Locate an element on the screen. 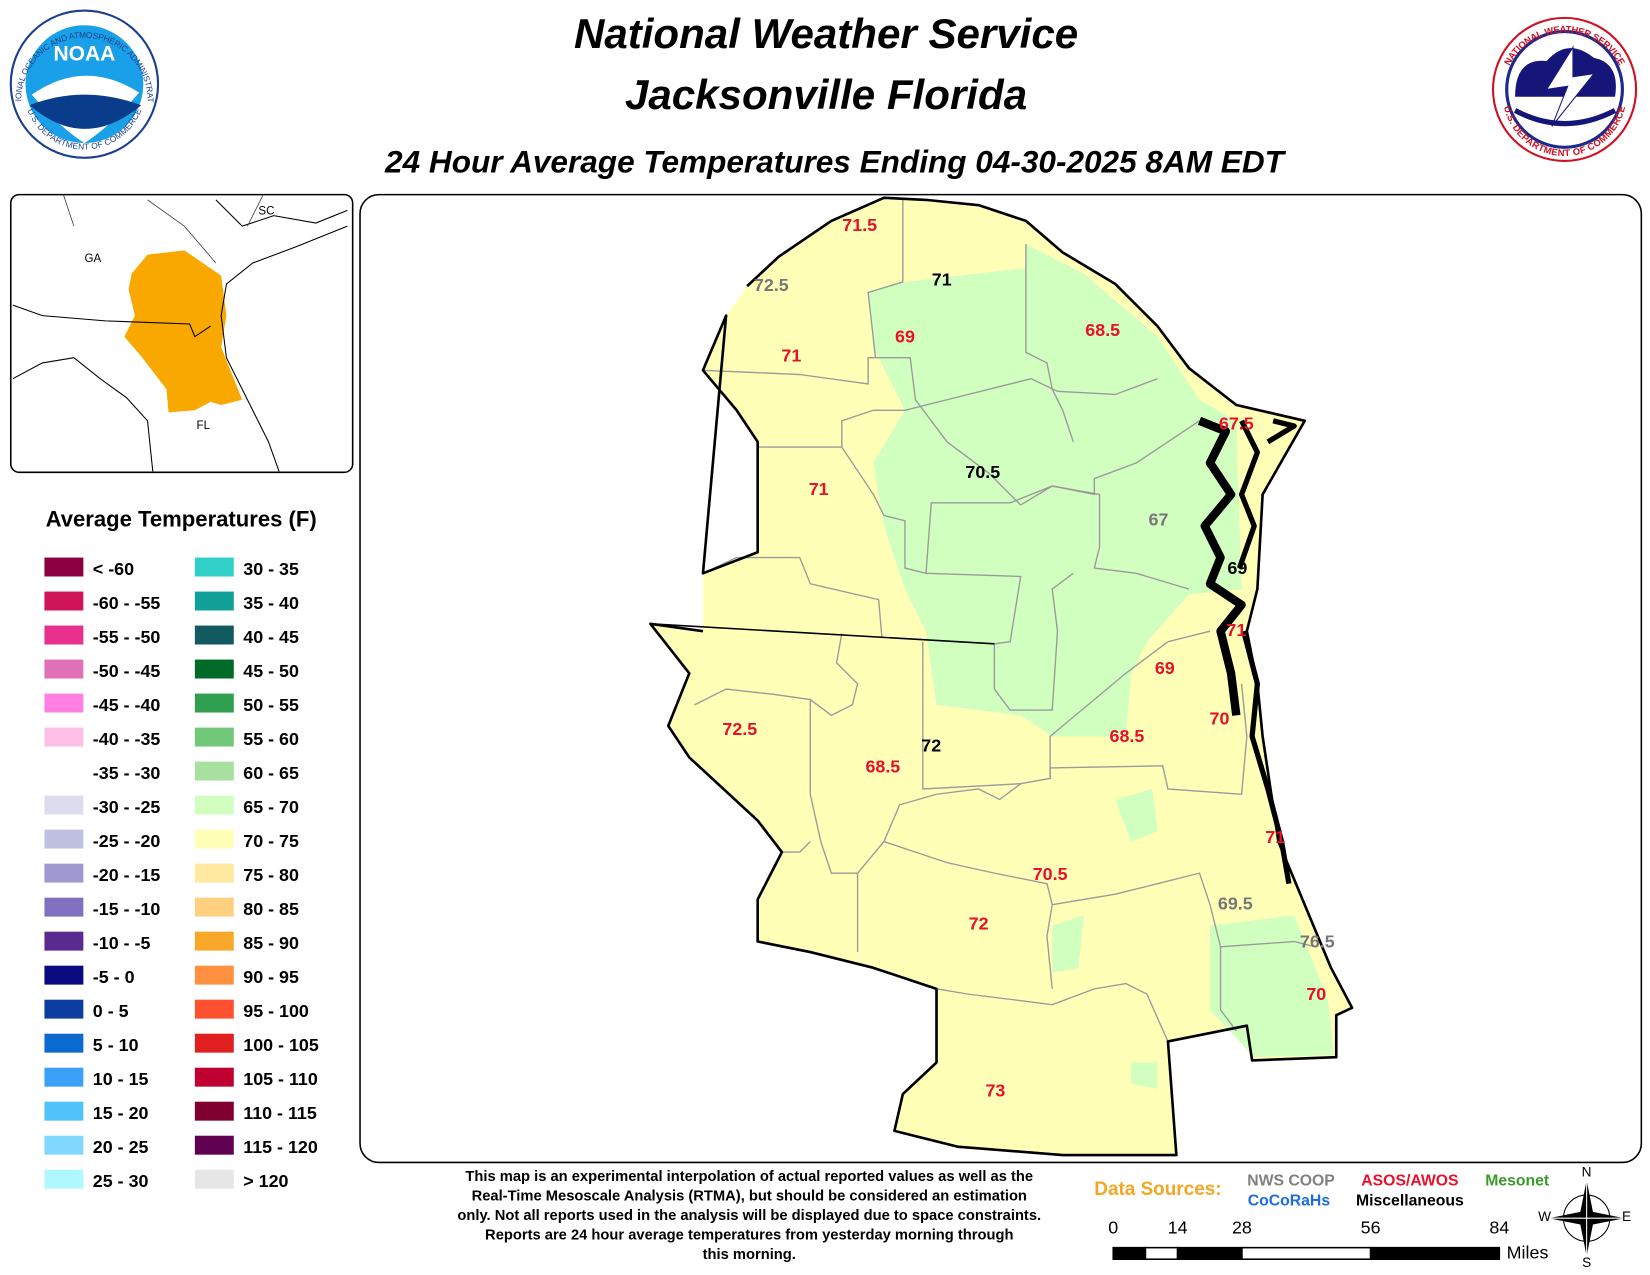 This screenshot has height=1275, width=1650. legend-label: -50 - -45 is located at coordinates (127, 671).